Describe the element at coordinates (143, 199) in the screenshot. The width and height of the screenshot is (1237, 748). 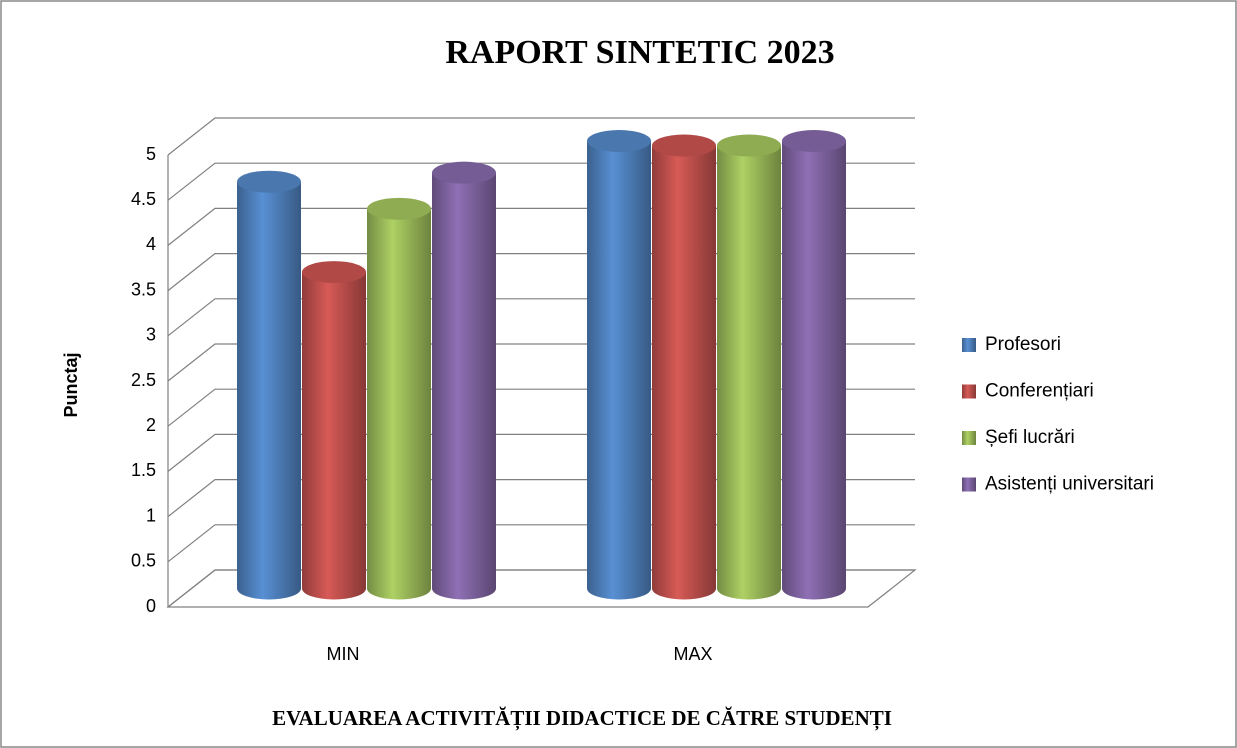
I see `y-tick-label: 4.5` at that location.